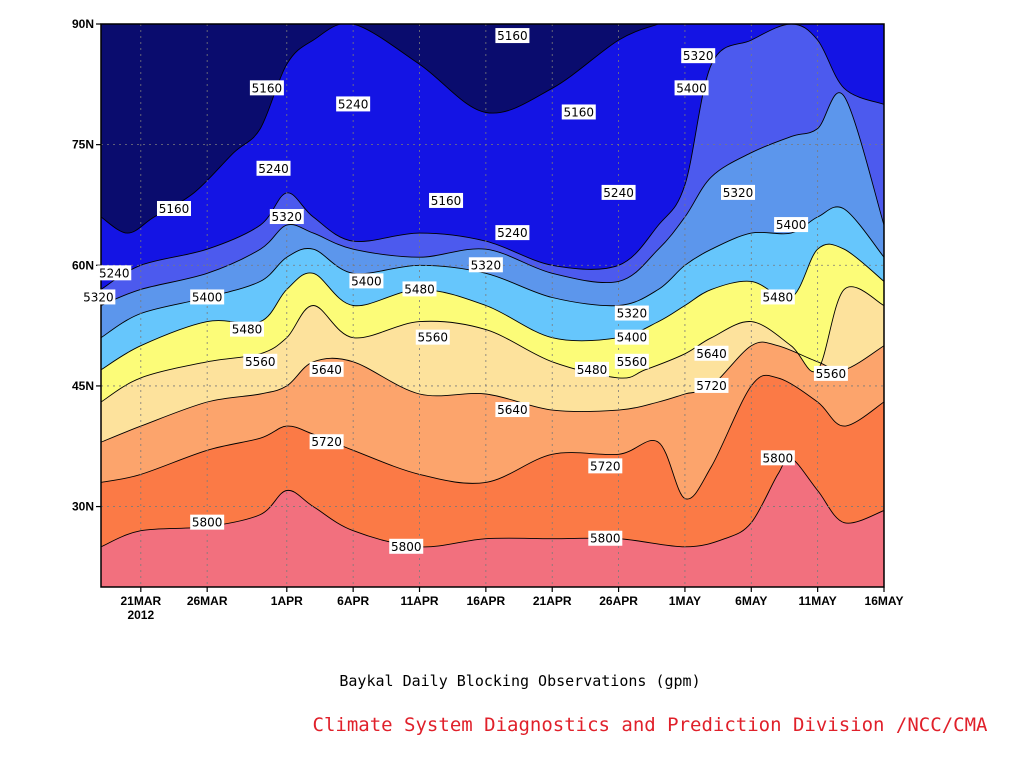 The width and height of the screenshot is (1024, 768). I want to click on contour-label-text: 5800, so click(207, 523).